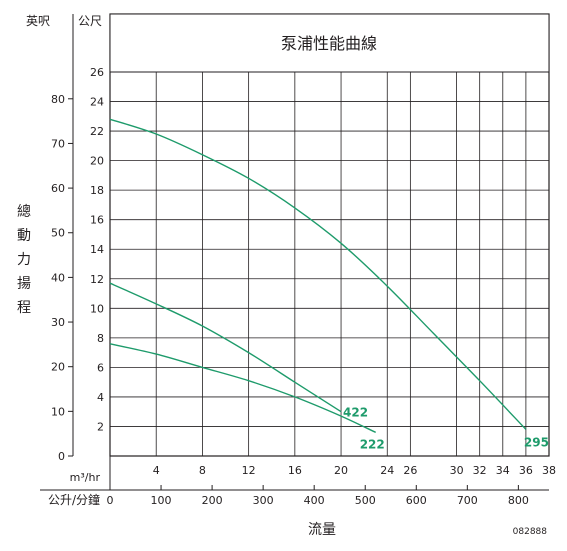  I want to click on chart-title: 泵浦性能曲線, so click(329, 43).